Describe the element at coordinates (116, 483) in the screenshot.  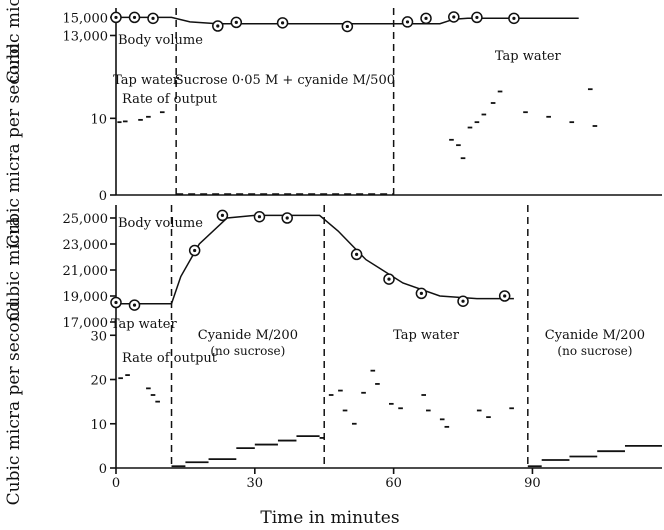
I see `x-tick-label: 0` at that location.